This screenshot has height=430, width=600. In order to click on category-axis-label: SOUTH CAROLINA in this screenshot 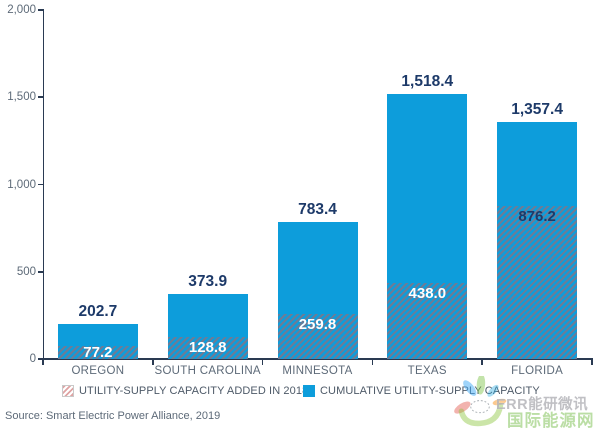, I will do `click(207, 371)`.